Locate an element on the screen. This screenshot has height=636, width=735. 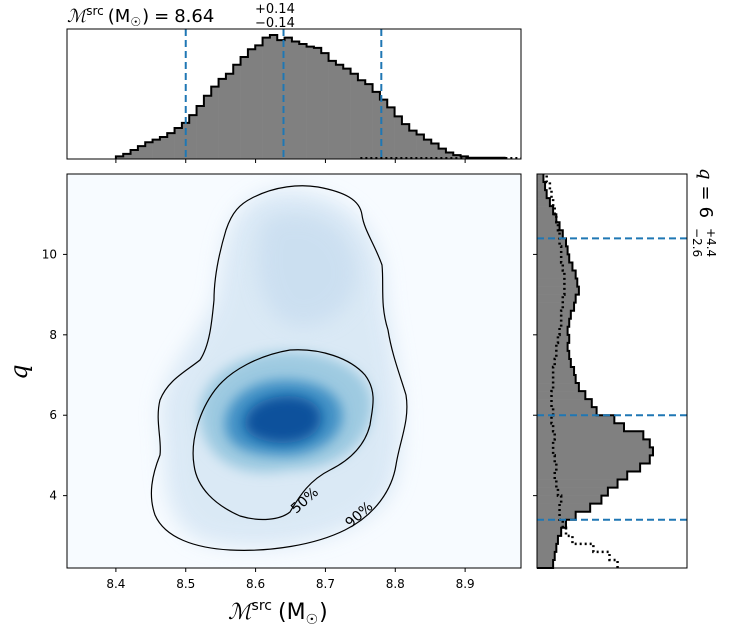
joint-y-ticks: 4 6 8 10 is located at coordinates (54, 375).